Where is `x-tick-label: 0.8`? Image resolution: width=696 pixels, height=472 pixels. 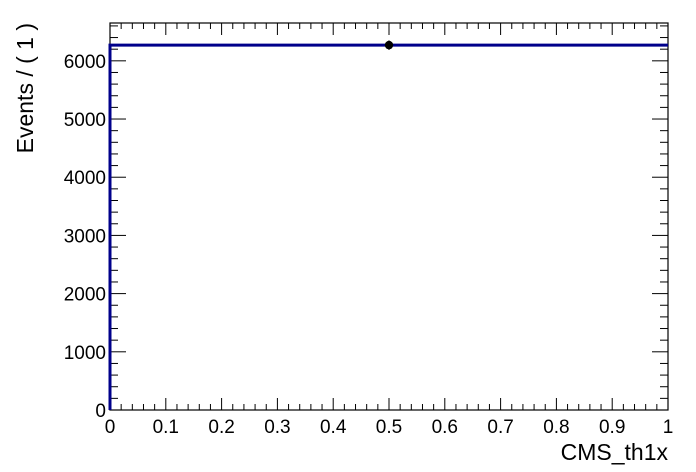 x-tick-label: 0.8 is located at coordinates (556, 427).